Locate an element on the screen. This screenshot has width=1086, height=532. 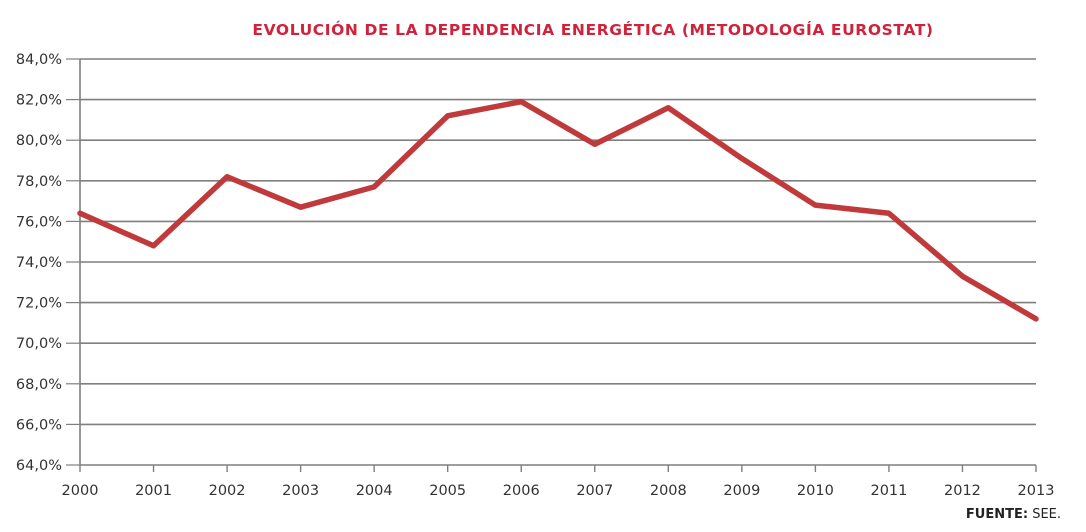
x-tick-label: 2004 is located at coordinates (374, 491).